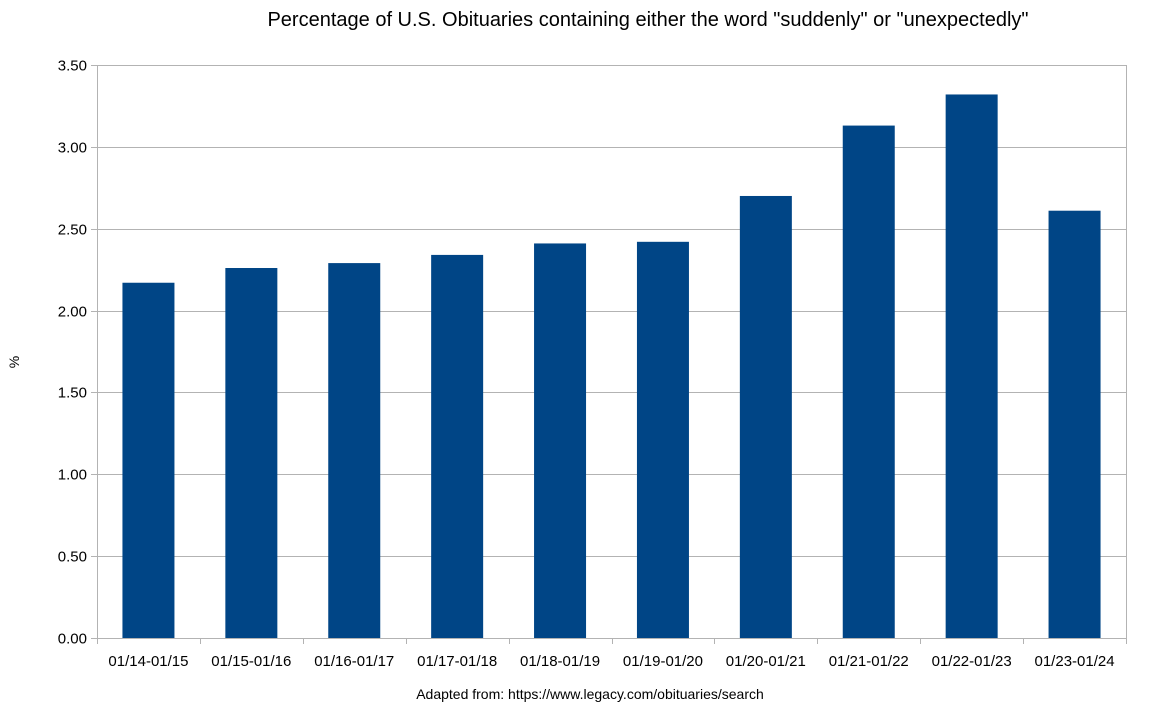 The image size is (1152, 710). I want to click on x-tick-label: 01/17-01/18, so click(457, 661).